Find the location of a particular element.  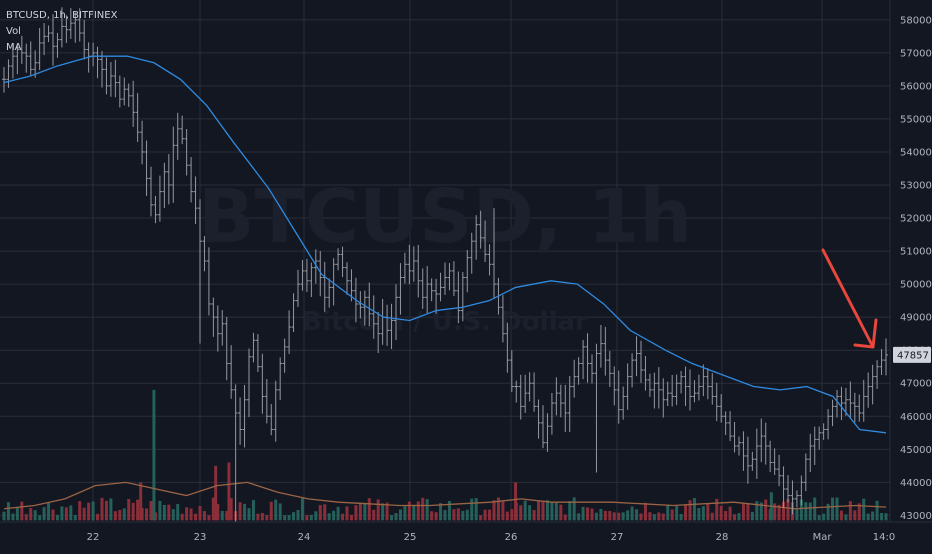

time-axis-bg is located at coordinates (466, 536).